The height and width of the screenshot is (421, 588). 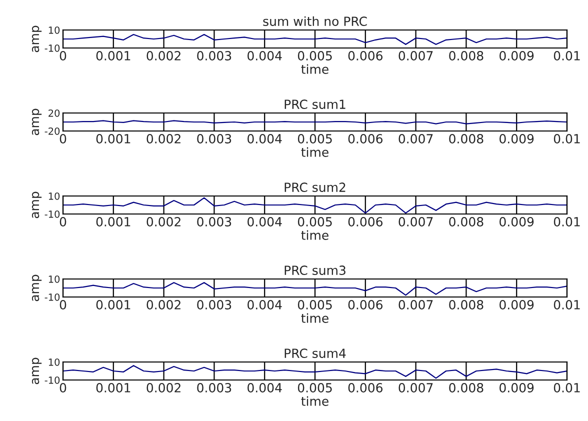 I want to click on chart-title: PRC sum3, so click(x=315, y=271).